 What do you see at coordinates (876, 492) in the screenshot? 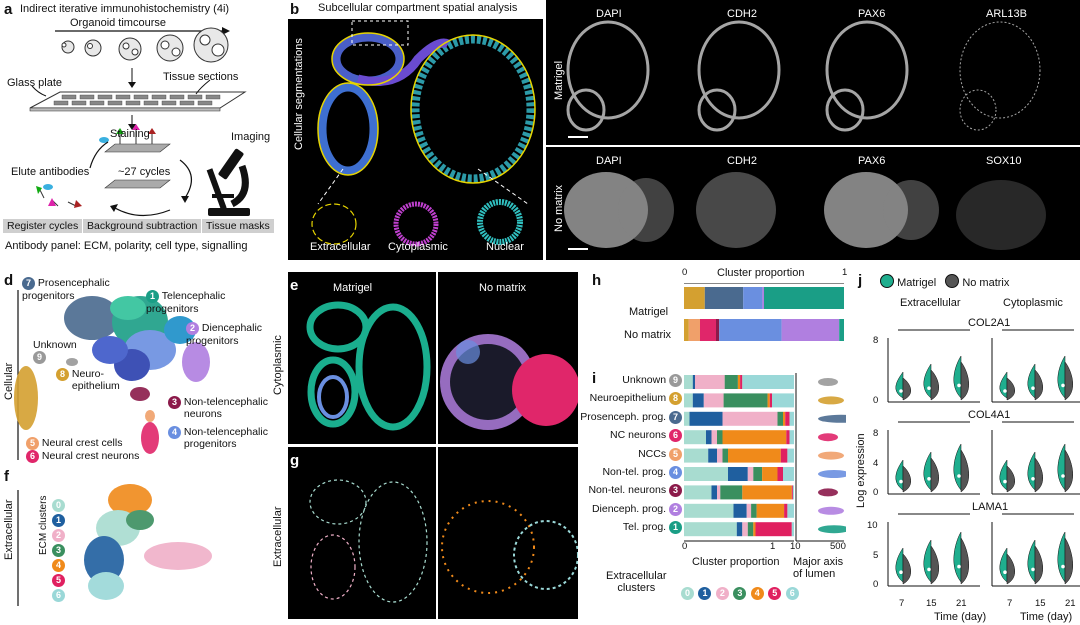
I see `j-y-1-0: 0` at bounding box center [876, 492].